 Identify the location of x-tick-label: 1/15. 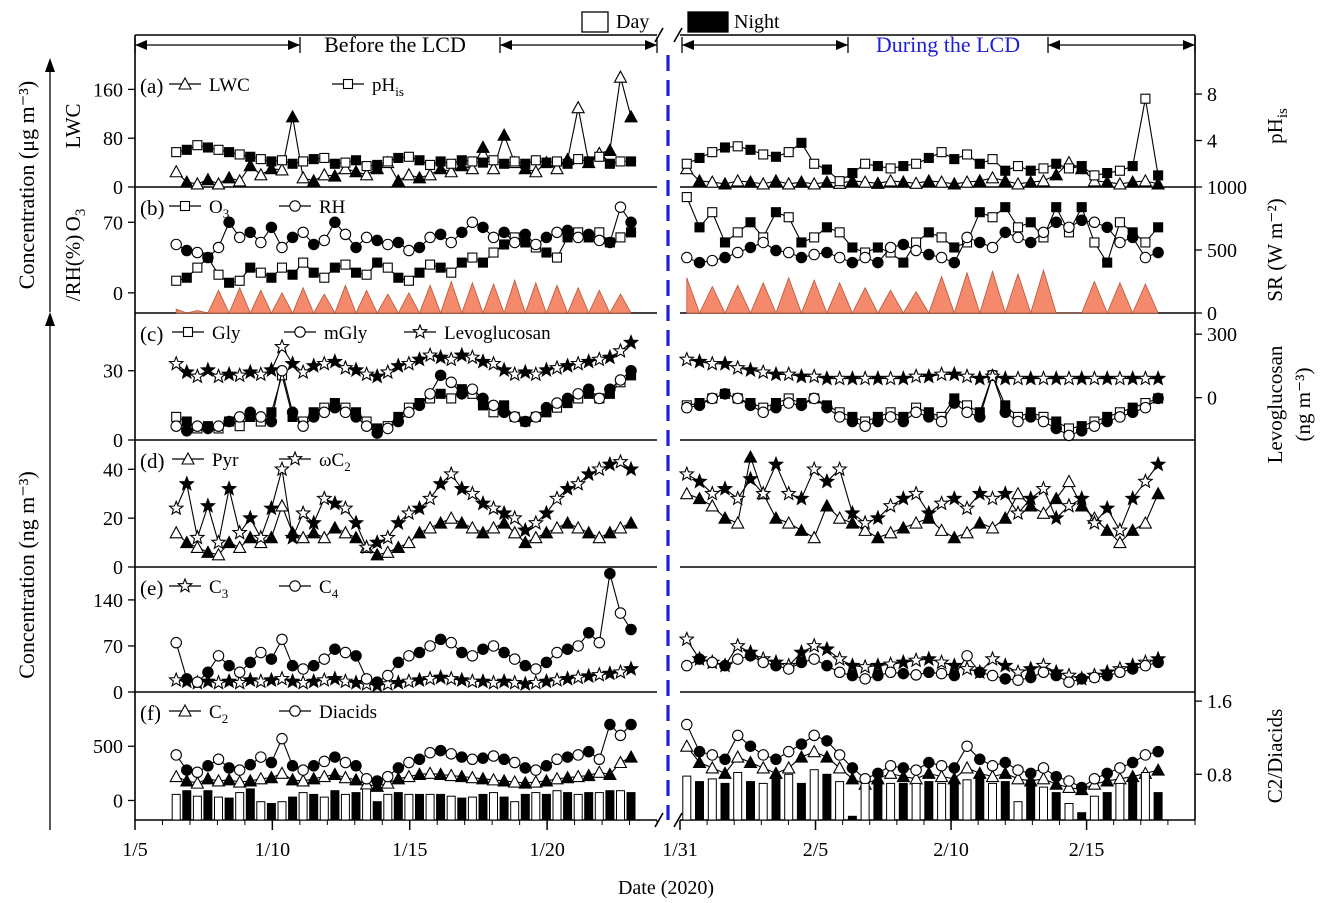
(410, 850).